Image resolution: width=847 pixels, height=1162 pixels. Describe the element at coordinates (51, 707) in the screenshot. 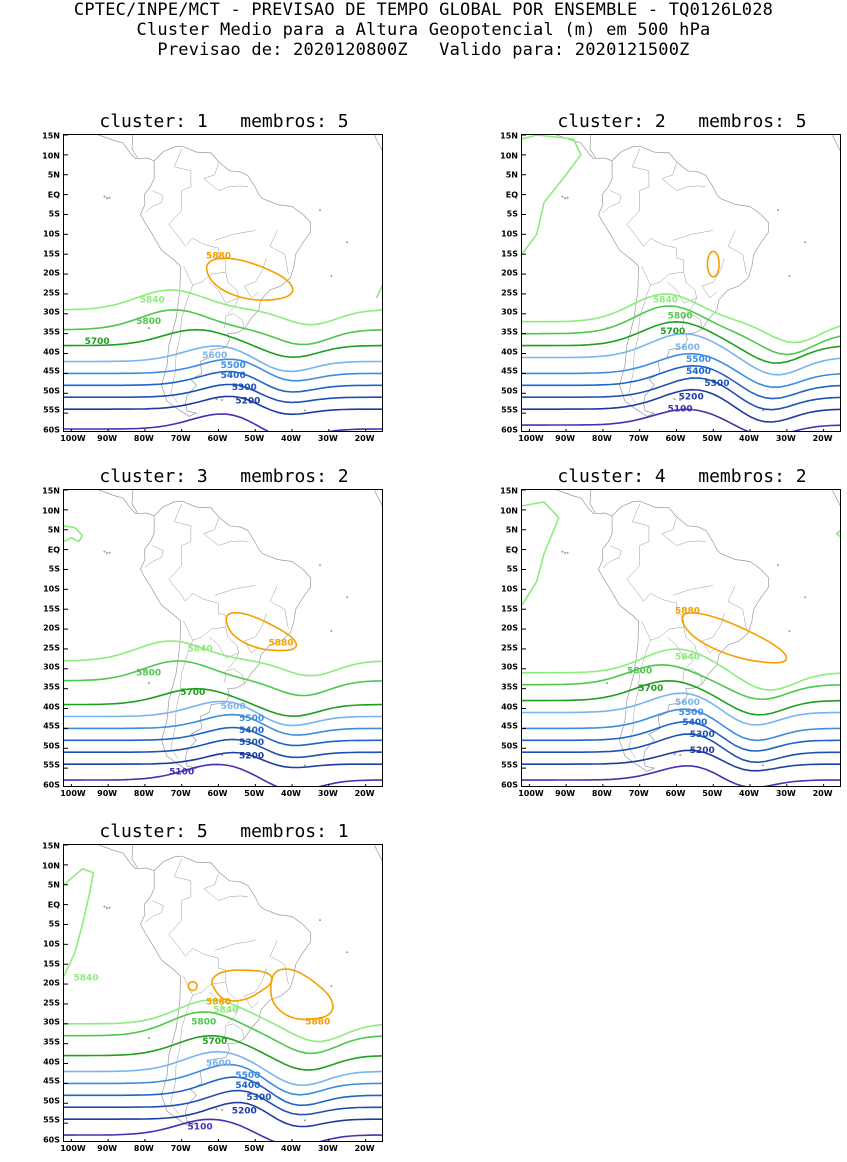

I see `latitude-tick-label: 40S` at that location.